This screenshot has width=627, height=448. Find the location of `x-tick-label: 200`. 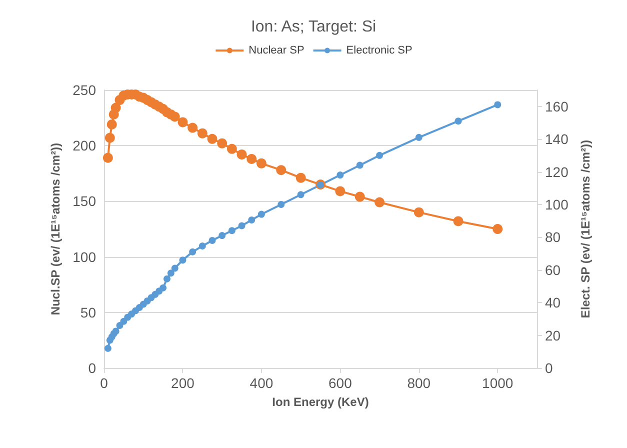

x-tick-label: 200 is located at coordinates (183, 383).